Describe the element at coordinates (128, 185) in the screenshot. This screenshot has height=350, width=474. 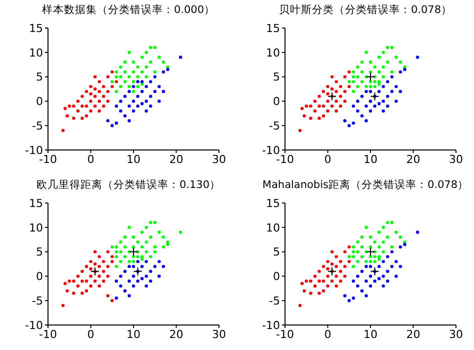
I see `chart-title: 欧几里得距离（分类错误率：0.130）` at that location.